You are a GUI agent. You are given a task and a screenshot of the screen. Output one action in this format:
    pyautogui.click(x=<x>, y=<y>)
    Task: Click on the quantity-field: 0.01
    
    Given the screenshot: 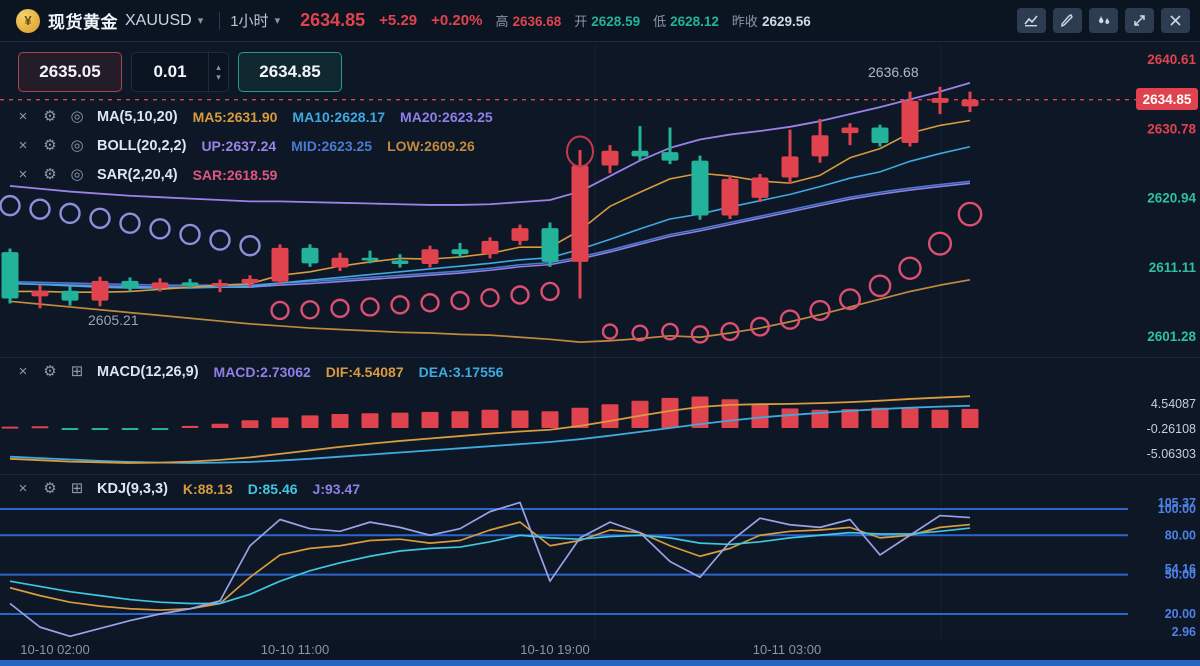 What is the action you would take?
    pyautogui.click(x=170, y=72)
    